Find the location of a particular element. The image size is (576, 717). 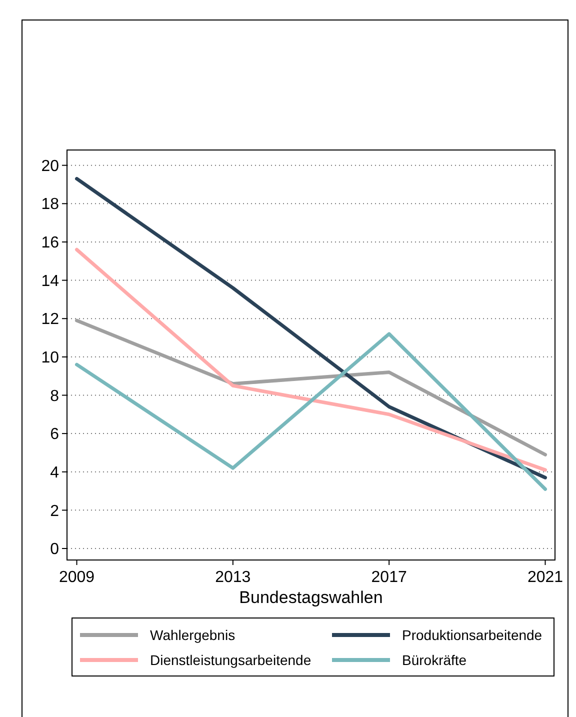

y-tick-label: 20 is located at coordinates (50, 166).